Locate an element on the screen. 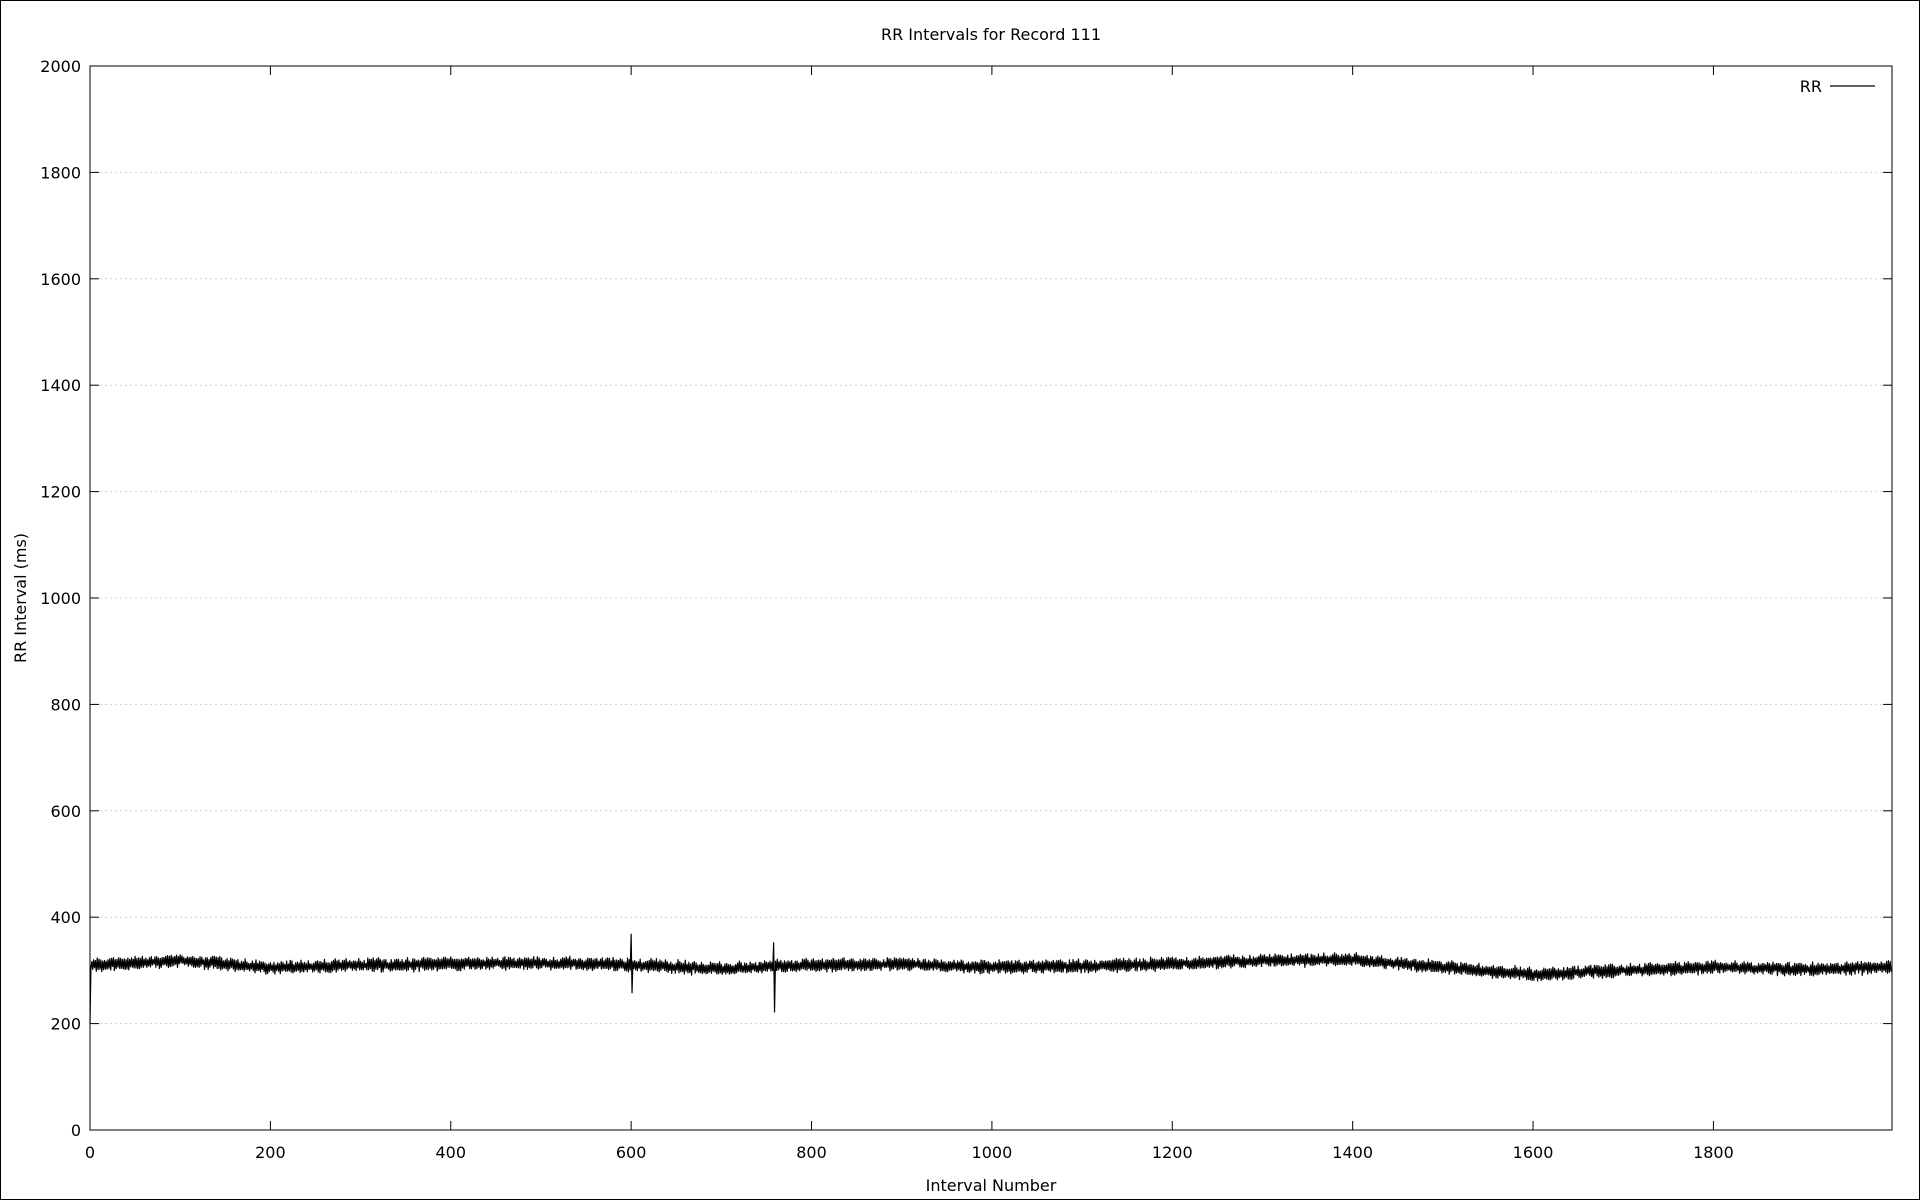  y-tick-label: 200 is located at coordinates (65, 1024).